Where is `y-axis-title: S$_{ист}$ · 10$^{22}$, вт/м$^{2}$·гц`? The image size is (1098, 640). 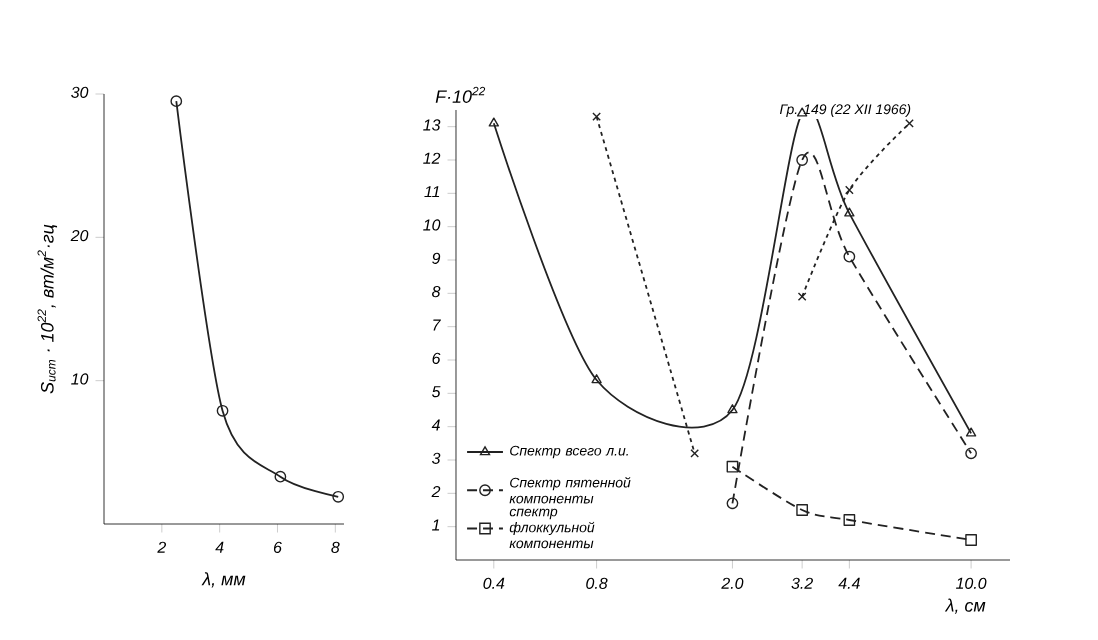
y-axis-title: S$_{ист}$ · 10$^{22}$, вт/м$^{2}$·гц is located at coordinates (47, 309).